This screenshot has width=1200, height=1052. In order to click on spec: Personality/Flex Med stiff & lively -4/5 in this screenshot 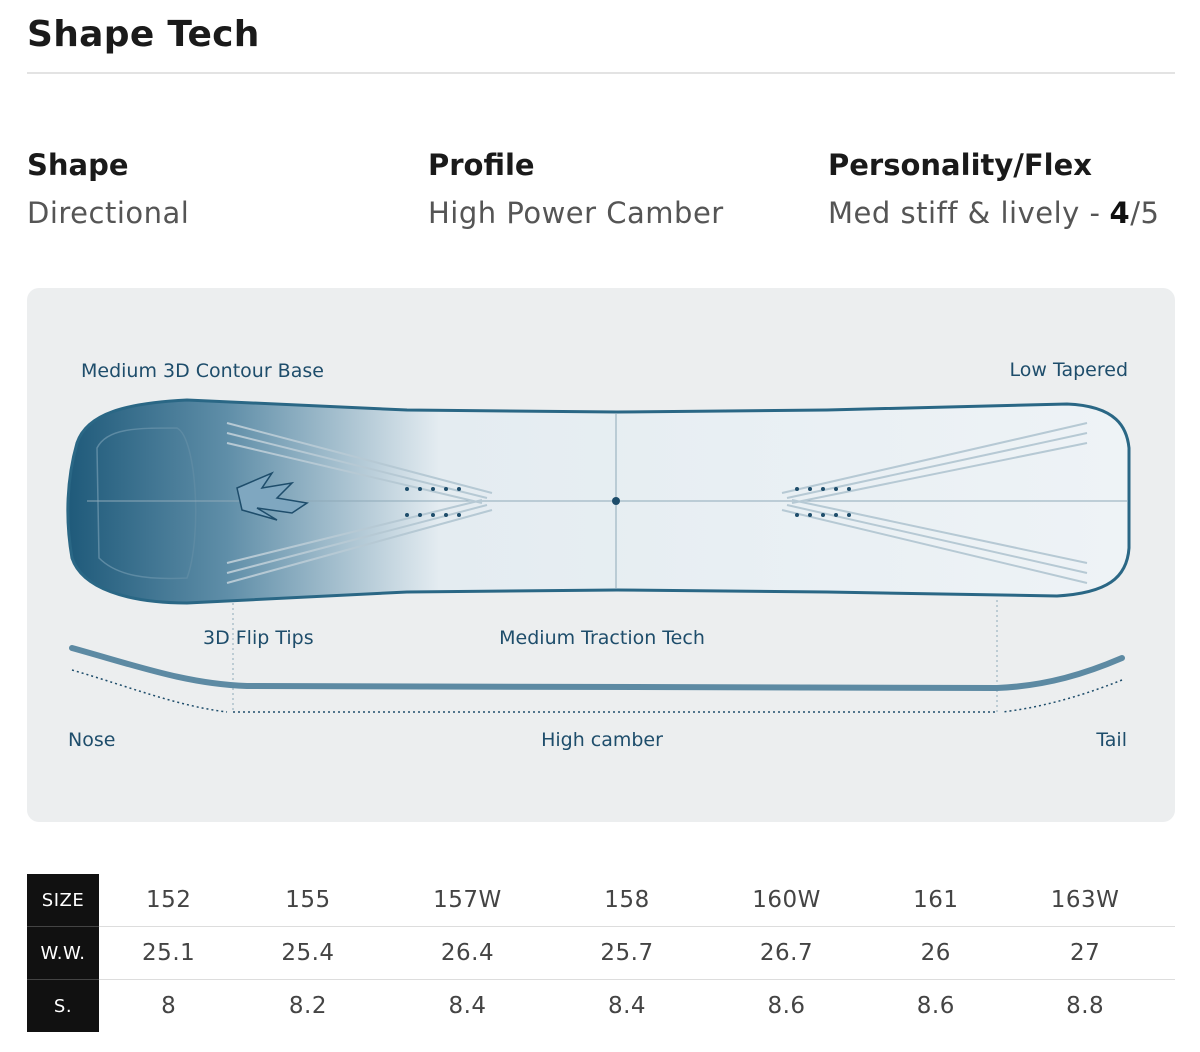, I will do `click(993, 189)`.